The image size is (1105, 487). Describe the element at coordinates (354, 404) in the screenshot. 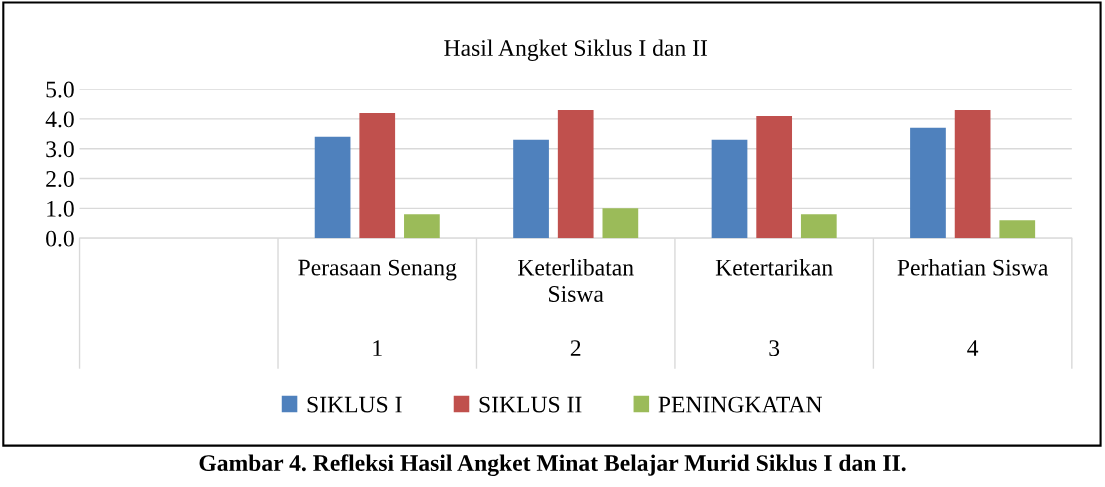

I see `legend-label: SIKLUS I` at that location.